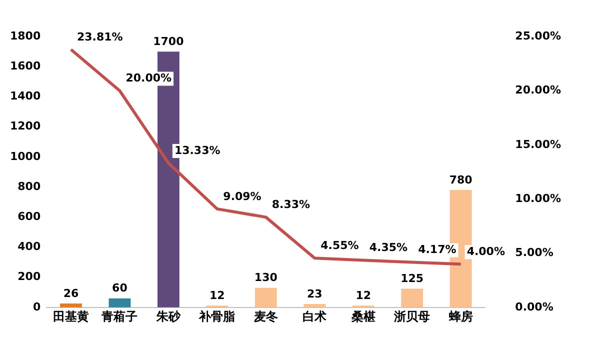  Describe the element at coordinates (99, 37) in the screenshot. I see `data-label: 23.81%` at that location.